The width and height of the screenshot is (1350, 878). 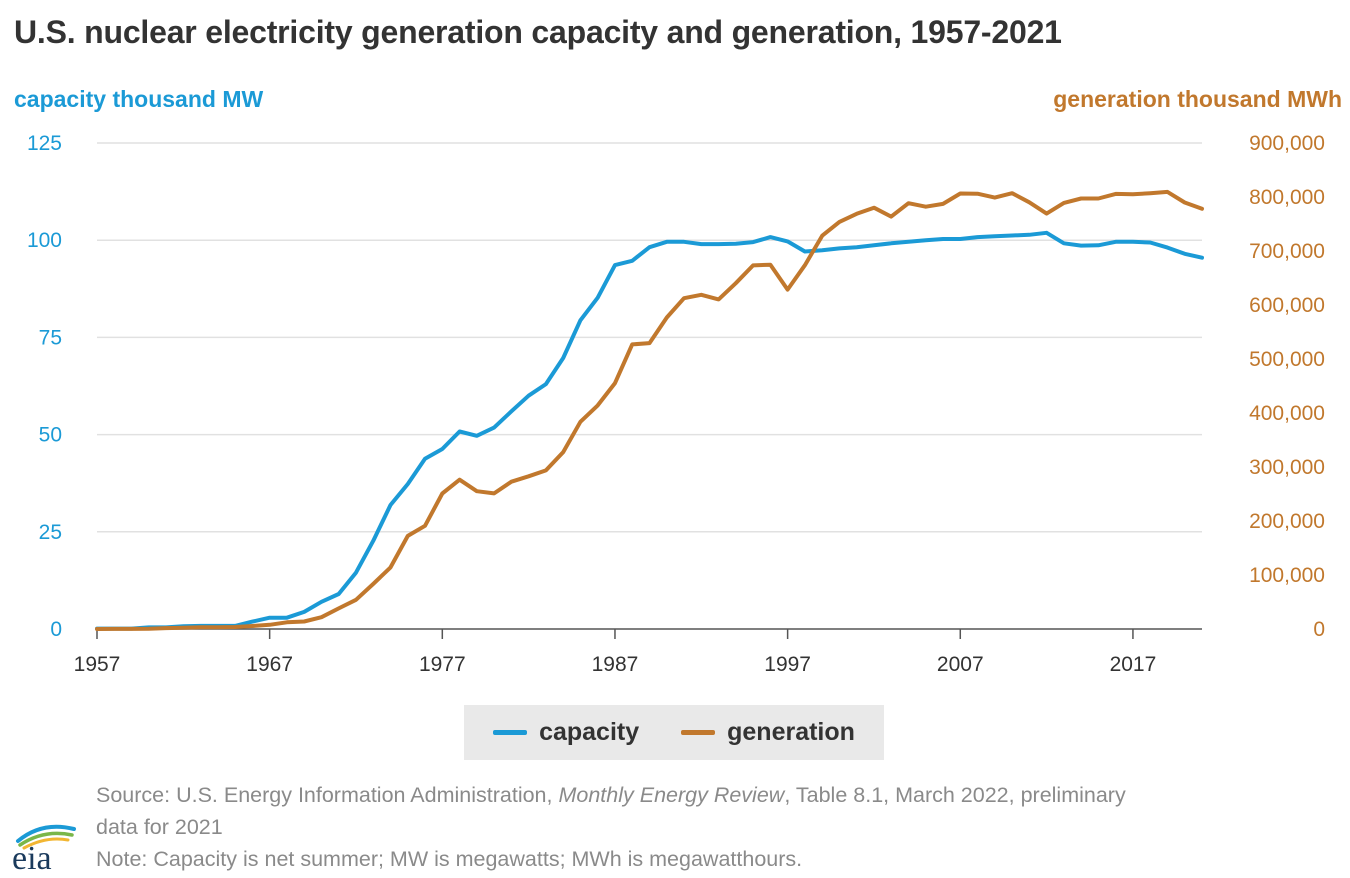 What do you see at coordinates (50, 532) in the screenshot?
I see `left-tick-label: 25` at bounding box center [50, 532].